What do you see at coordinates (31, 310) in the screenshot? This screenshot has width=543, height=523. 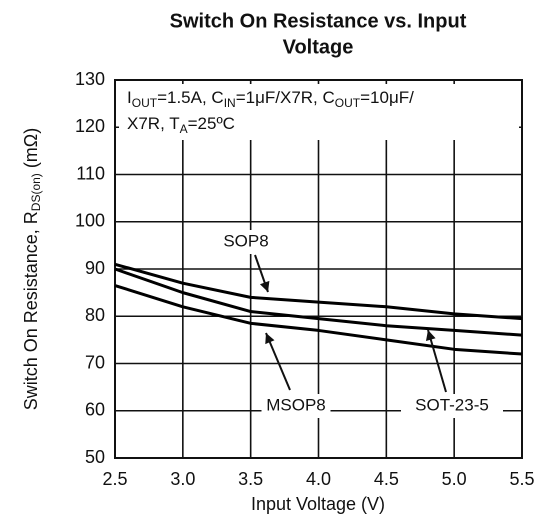 I see `y-axis-label-part: Switch On Resistance, R` at bounding box center [31, 310].